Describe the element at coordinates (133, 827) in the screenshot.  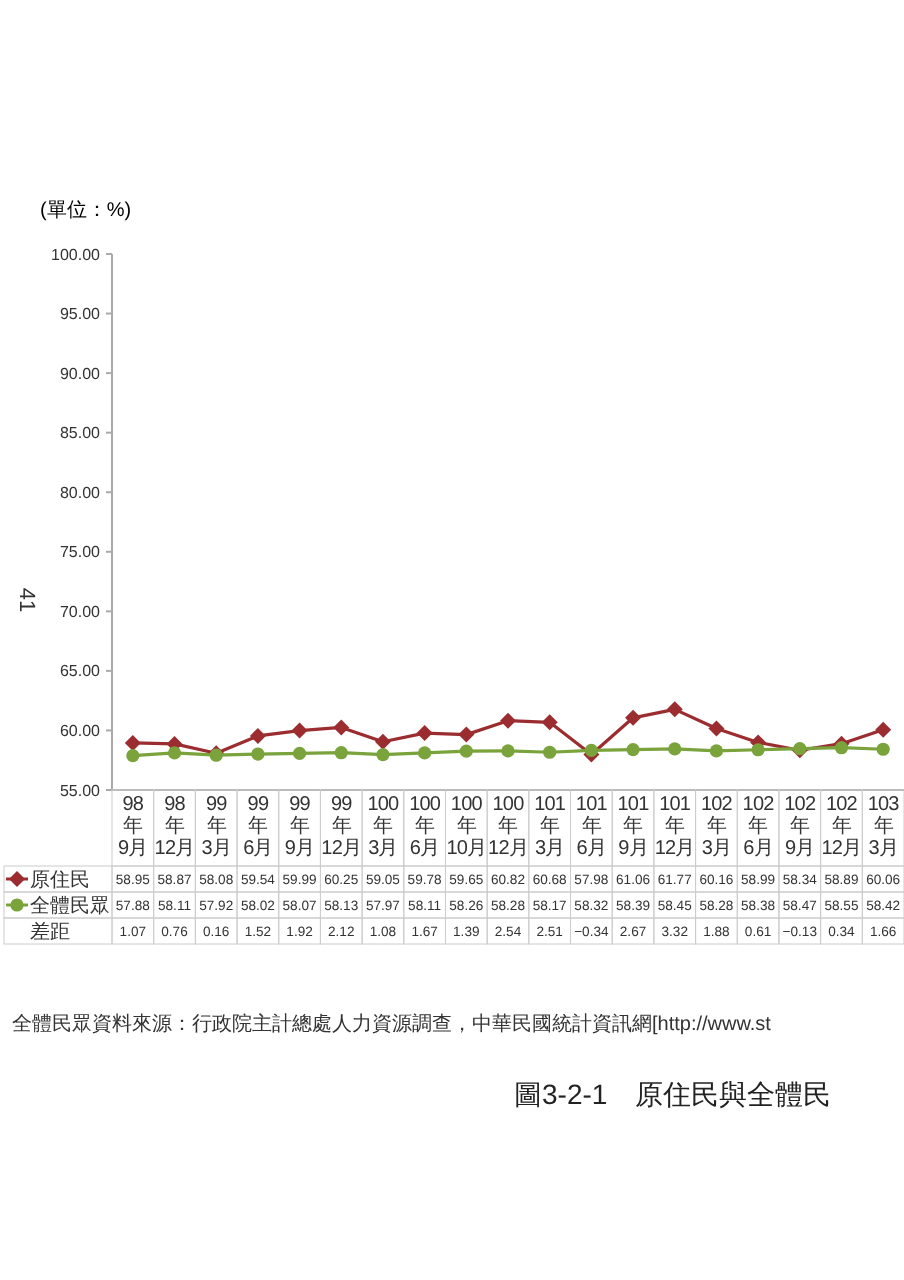
I see `x-tick-label: 98年9月` at that location.